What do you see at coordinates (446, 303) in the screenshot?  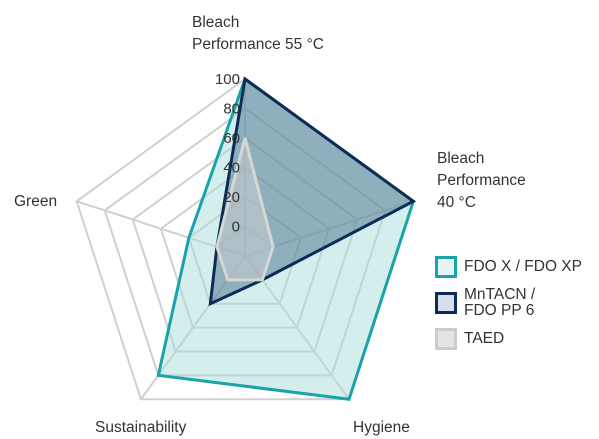 I see `legend-swatch-mntacn` at bounding box center [446, 303].